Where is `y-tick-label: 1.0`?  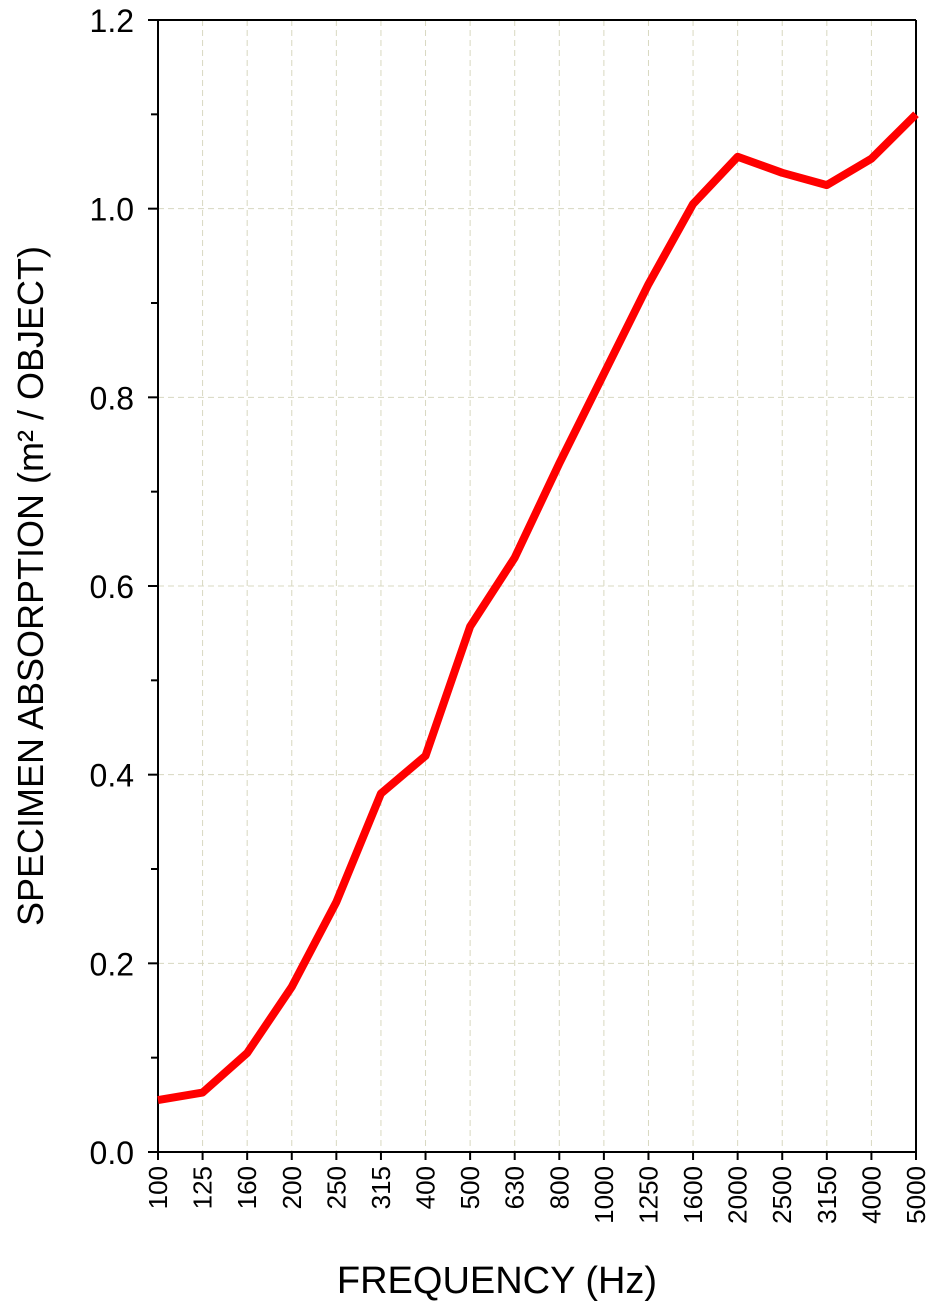
y-tick-label: 1.0 is located at coordinates (112, 210).